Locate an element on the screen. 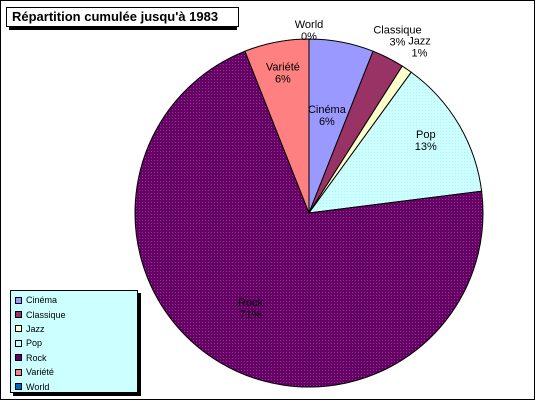 This screenshot has width=535, height=400. pie-slice-pop is located at coordinates (395, 142).